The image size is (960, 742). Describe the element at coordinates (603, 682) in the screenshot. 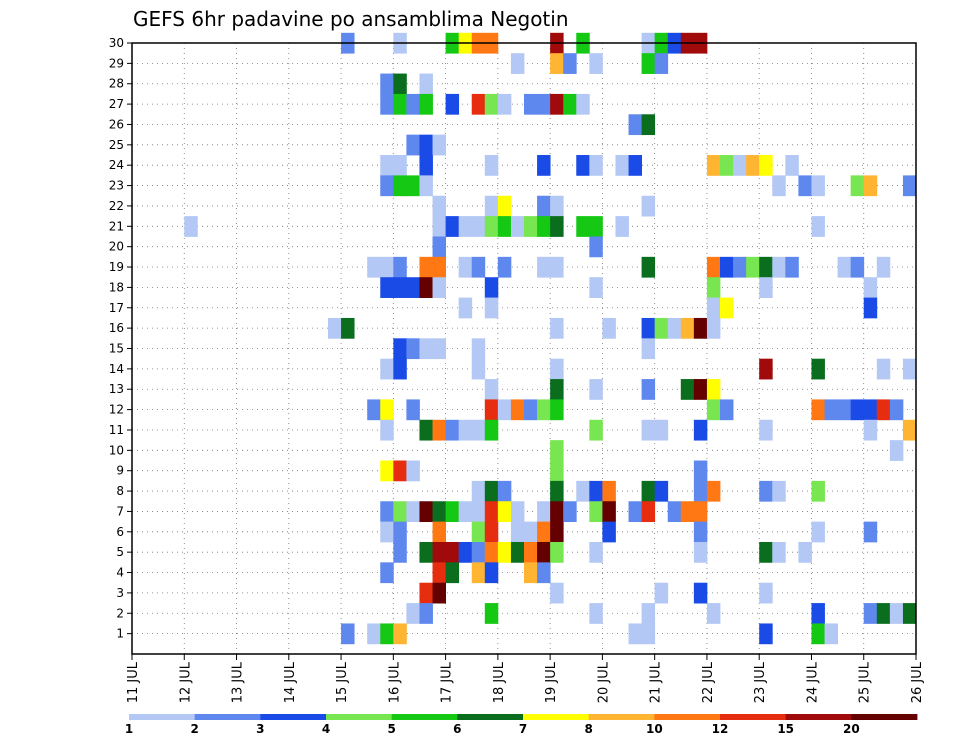

I see `x-tick-label: 20 JUL` at that location.